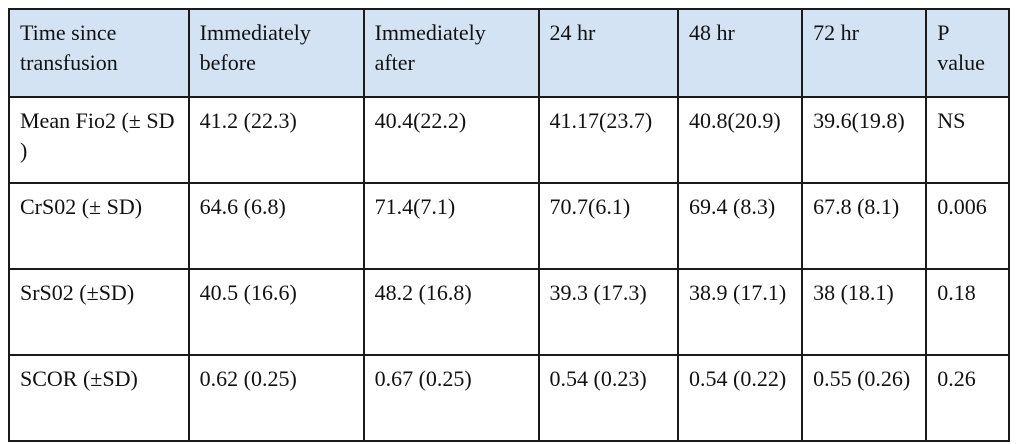  I want to click on table-cell: 69.4 (8.3), so click(740, 226).